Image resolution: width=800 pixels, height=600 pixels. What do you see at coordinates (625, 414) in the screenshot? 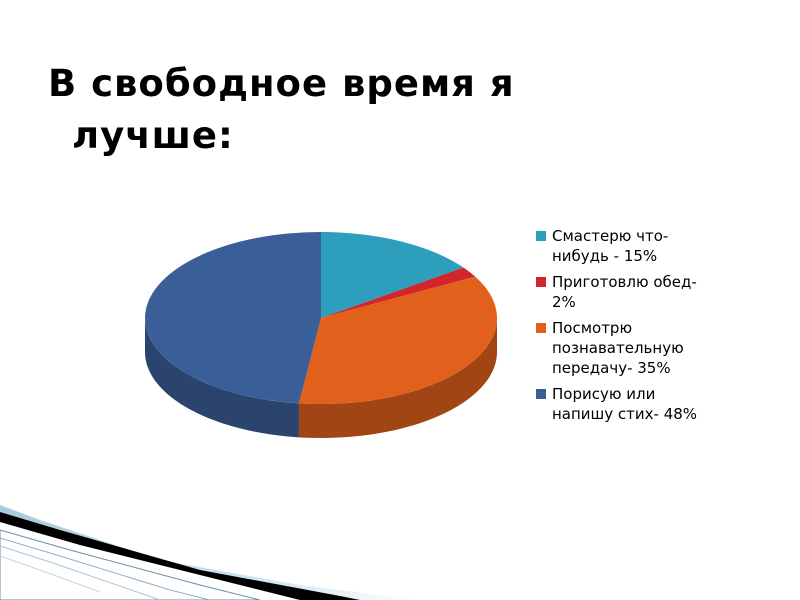
I see `legend-label-draw-line2: напишу стих- 48%` at bounding box center [625, 414].